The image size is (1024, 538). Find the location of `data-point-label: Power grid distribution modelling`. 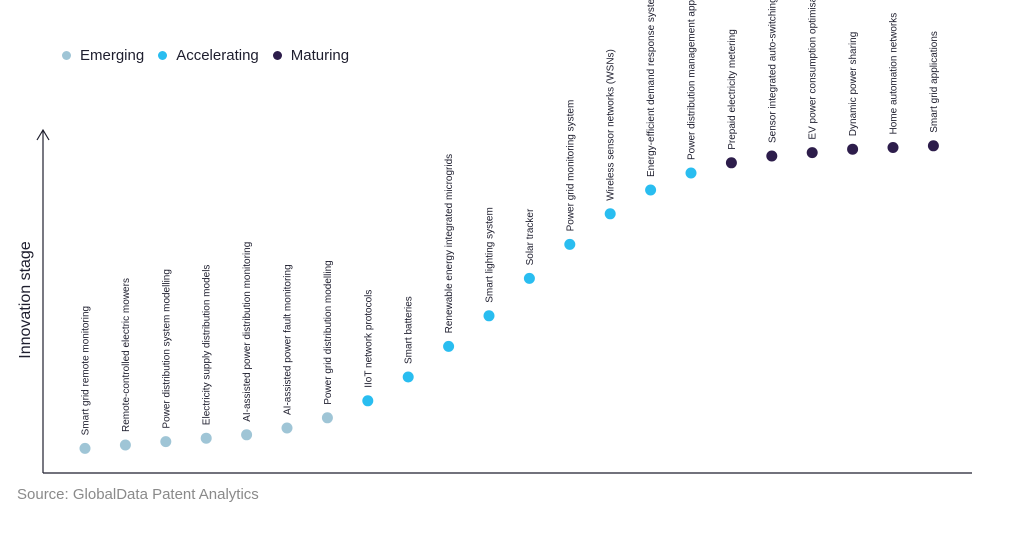

data-point-label: Power grid distribution modelling is located at coordinates (328, 332).